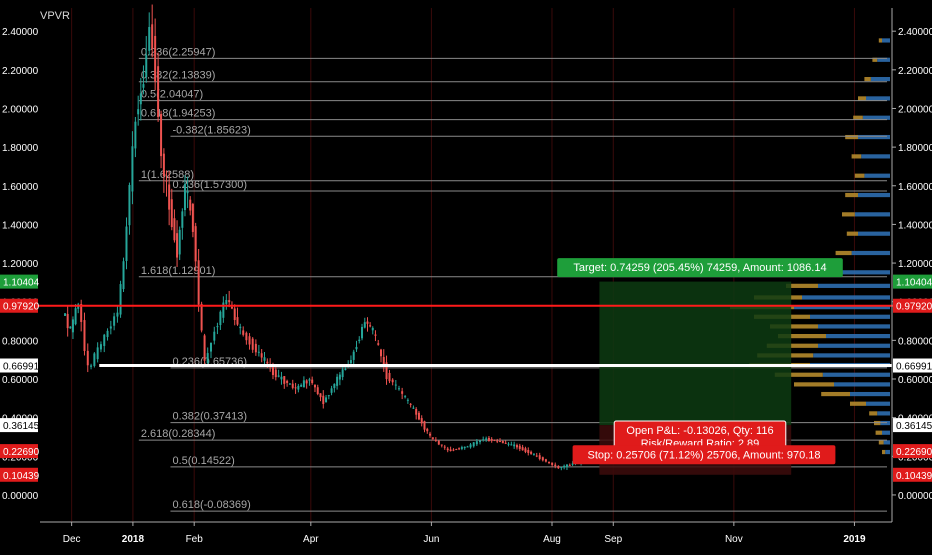 The image size is (932, 555). I want to click on right-tick-label: 2.00000, so click(915, 109).